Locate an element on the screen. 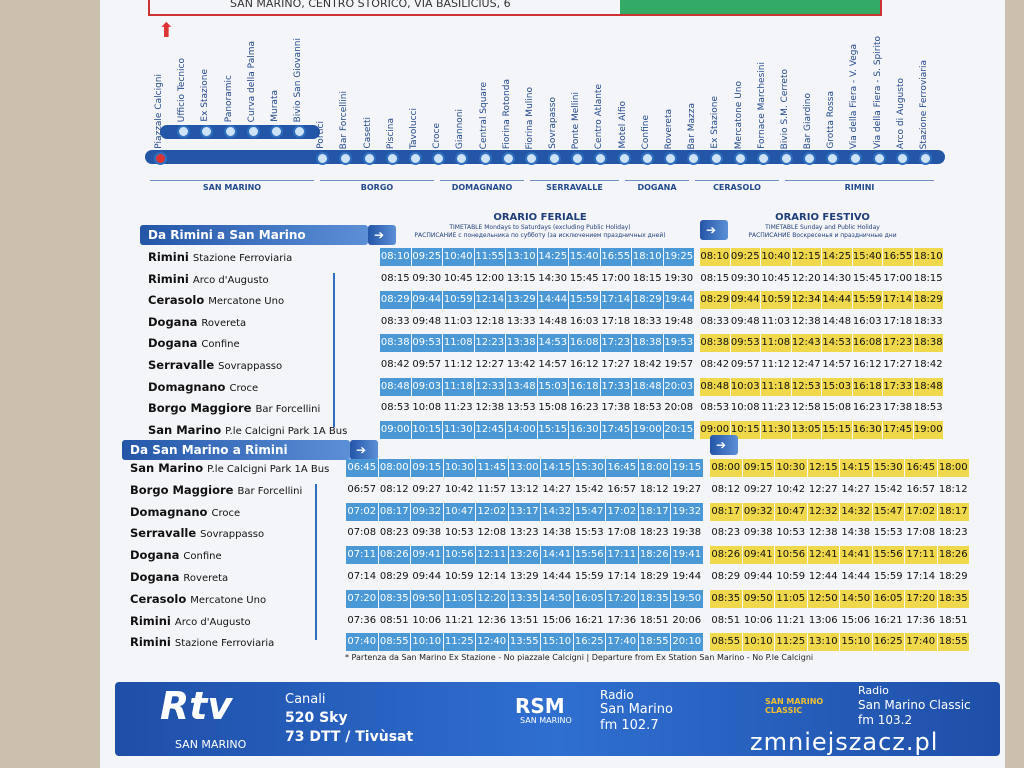 The width and height of the screenshot is (1024, 768). time-cell: 12:14 is located at coordinates (492, 576).